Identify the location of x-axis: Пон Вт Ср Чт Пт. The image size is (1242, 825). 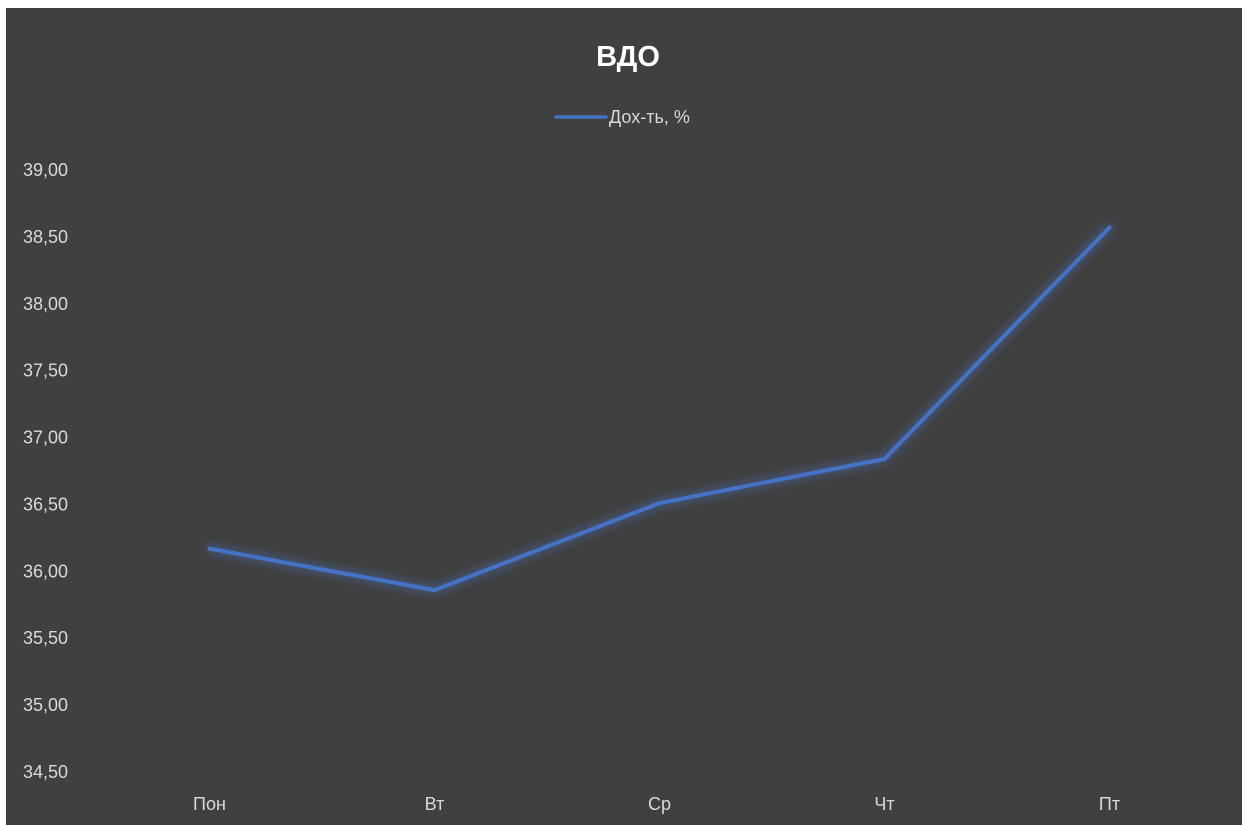
(656, 804).